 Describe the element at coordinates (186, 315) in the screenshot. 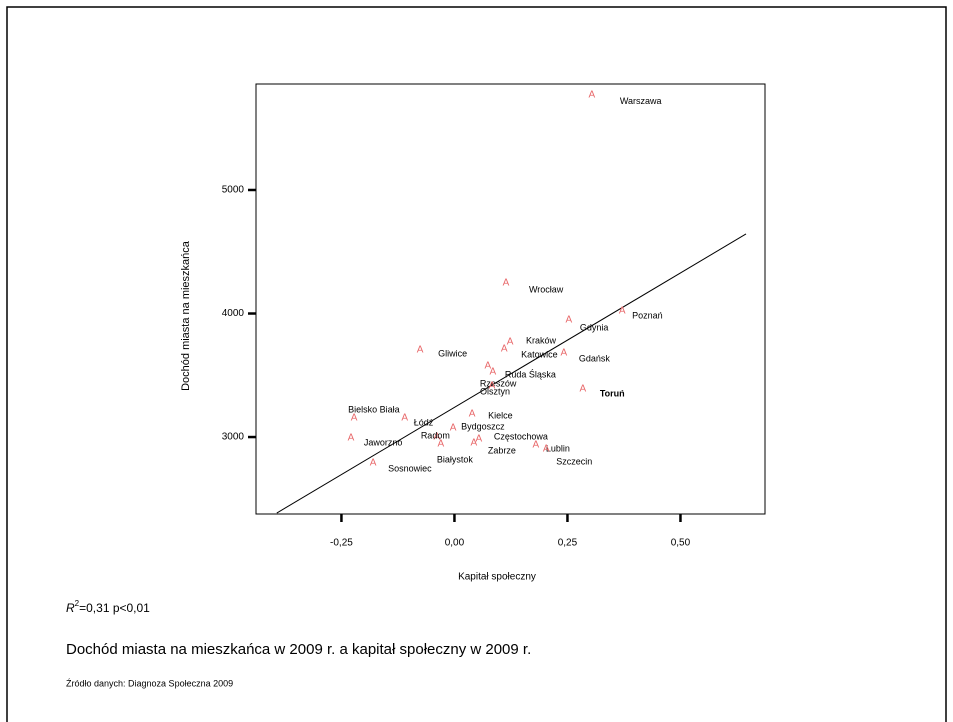

I see `y-axis-title: Dochód miasta na mieszkańca` at that location.